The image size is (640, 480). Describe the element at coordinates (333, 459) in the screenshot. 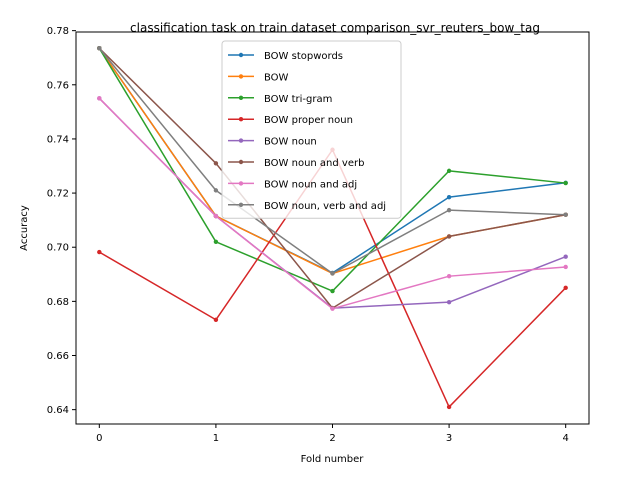

I see `x-axis-label: Fold number` at that location.